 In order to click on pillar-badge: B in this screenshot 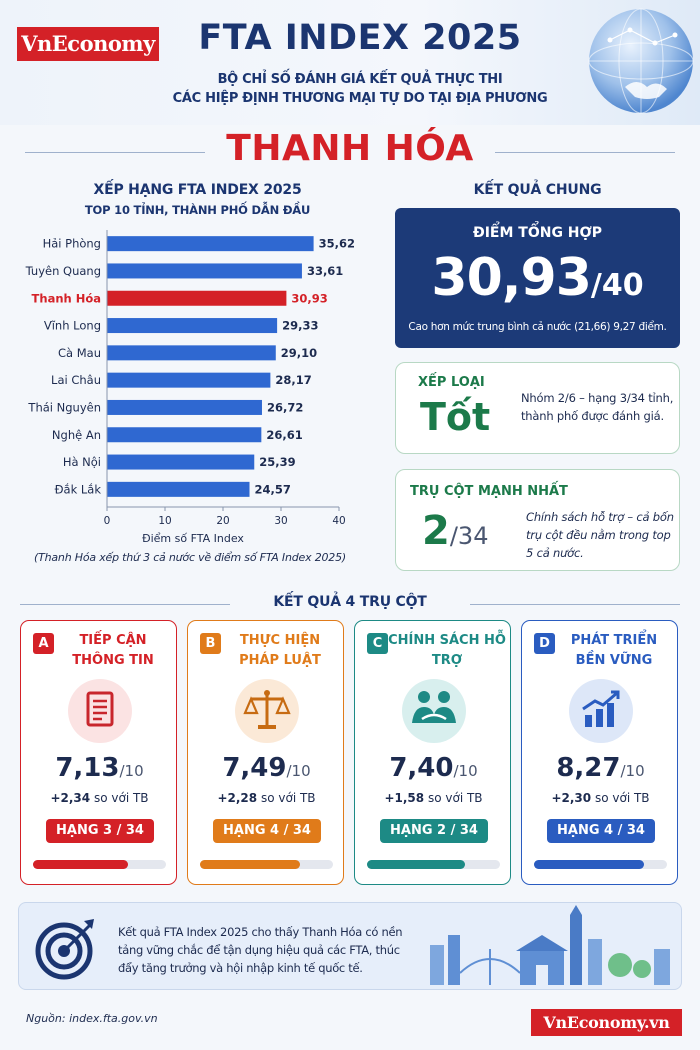, I will do `click(210, 643)`.